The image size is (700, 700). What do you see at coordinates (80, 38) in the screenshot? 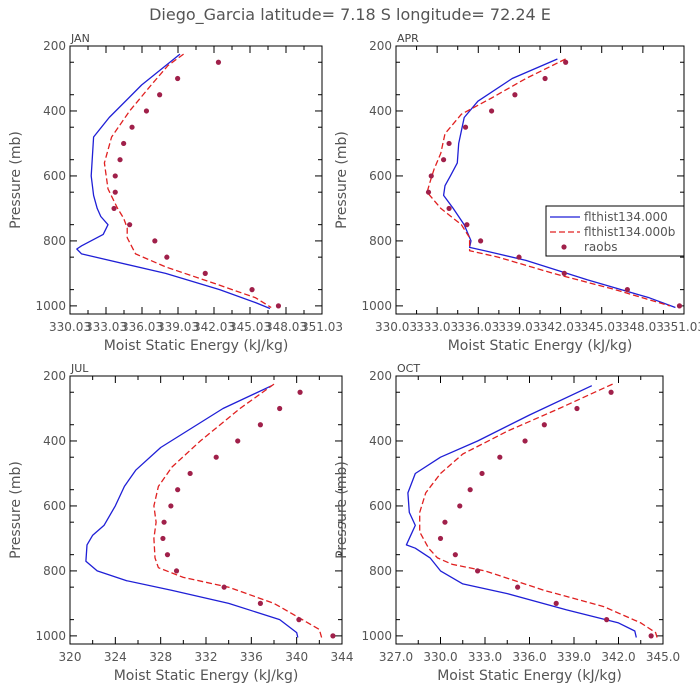
I see `panel-label-jan: JAN` at bounding box center [80, 38].